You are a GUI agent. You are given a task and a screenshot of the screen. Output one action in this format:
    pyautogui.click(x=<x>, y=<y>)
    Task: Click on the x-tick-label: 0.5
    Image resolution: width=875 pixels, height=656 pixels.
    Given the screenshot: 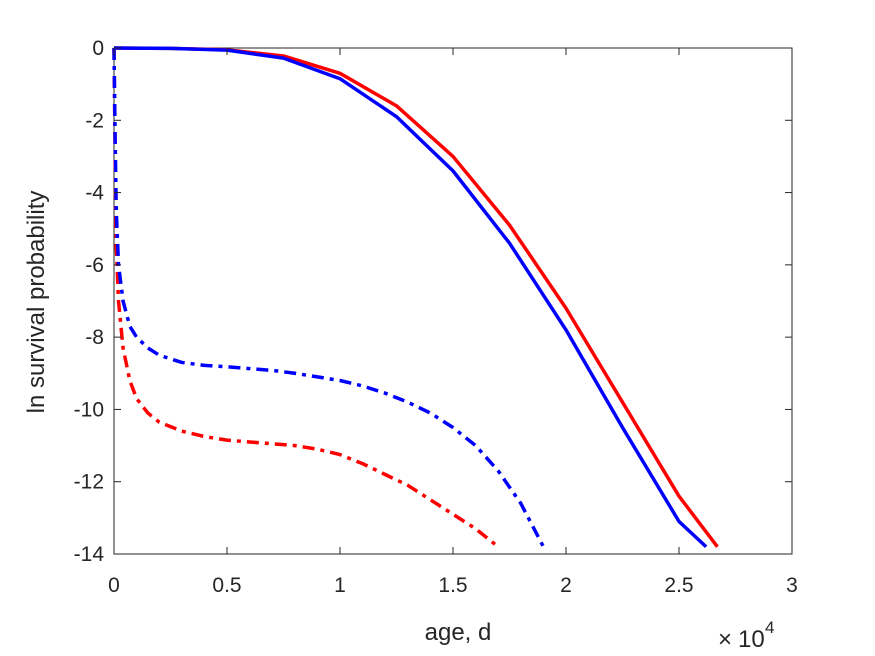 What is the action you would take?
    pyautogui.click(x=226, y=585)
    